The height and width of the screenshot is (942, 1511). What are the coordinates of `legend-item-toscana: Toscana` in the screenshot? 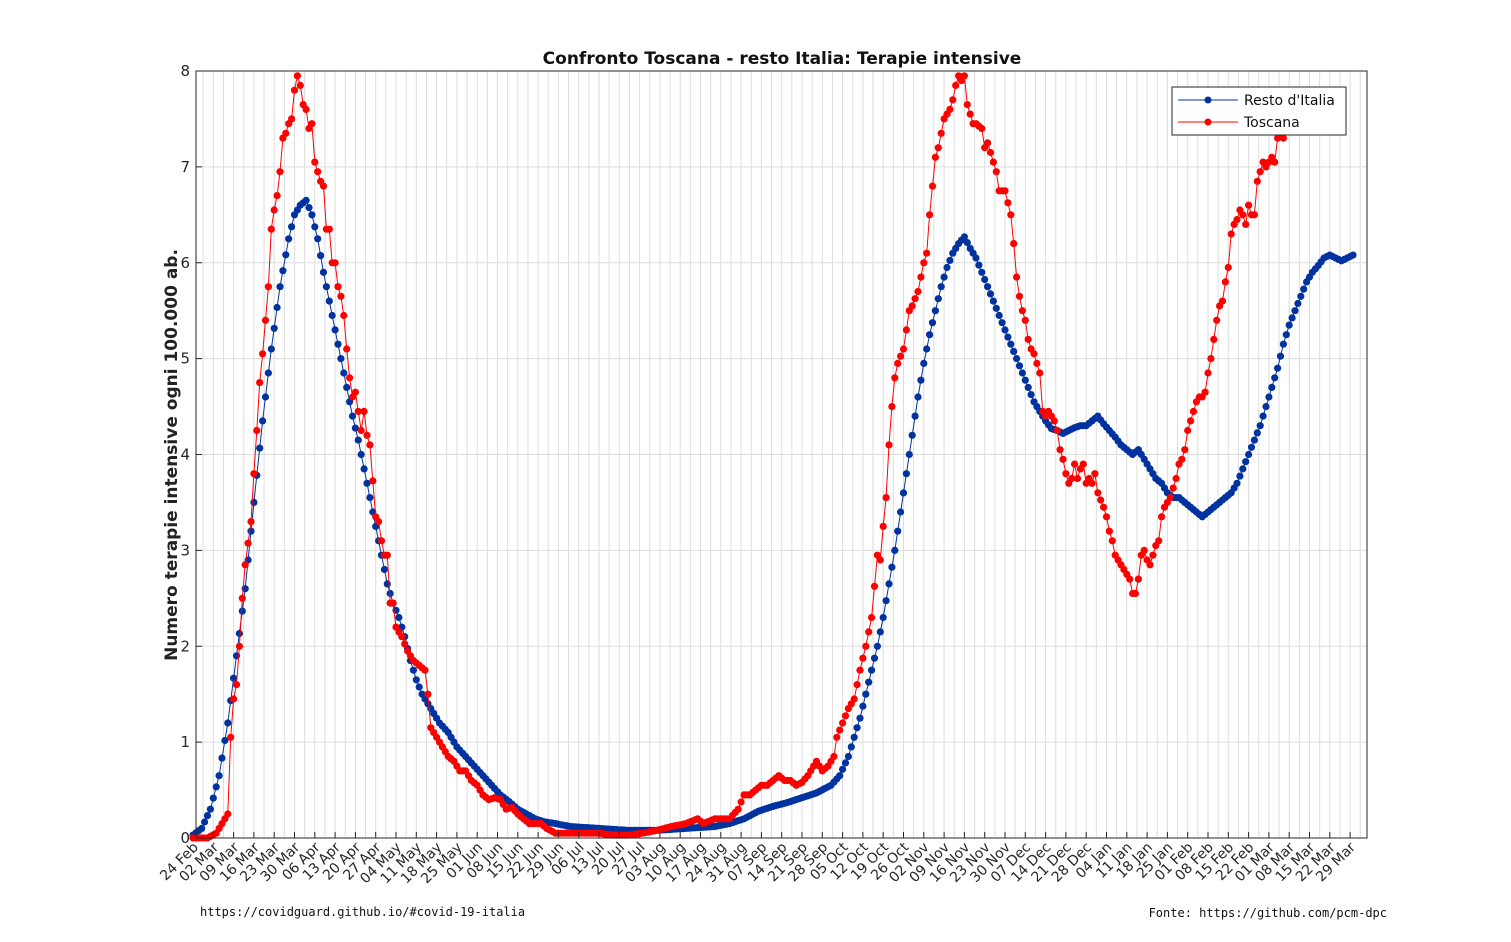 It's located at (1239, 123).